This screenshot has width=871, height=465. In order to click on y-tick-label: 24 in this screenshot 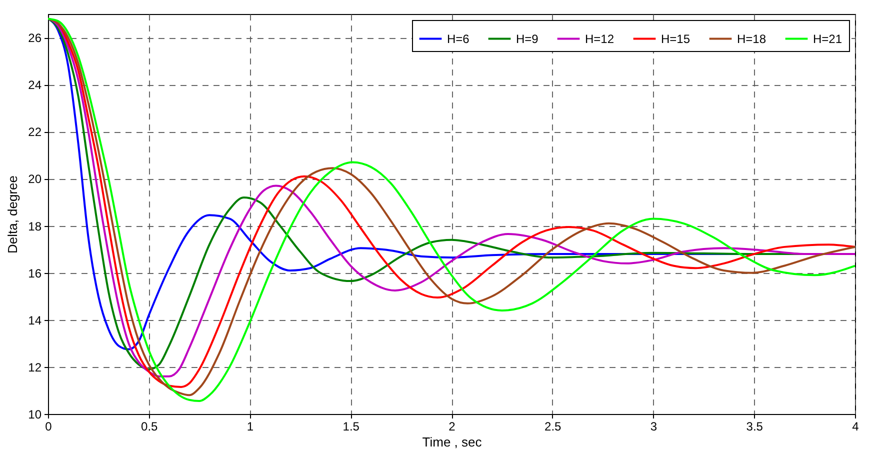, I will do `click(35, 85)`.